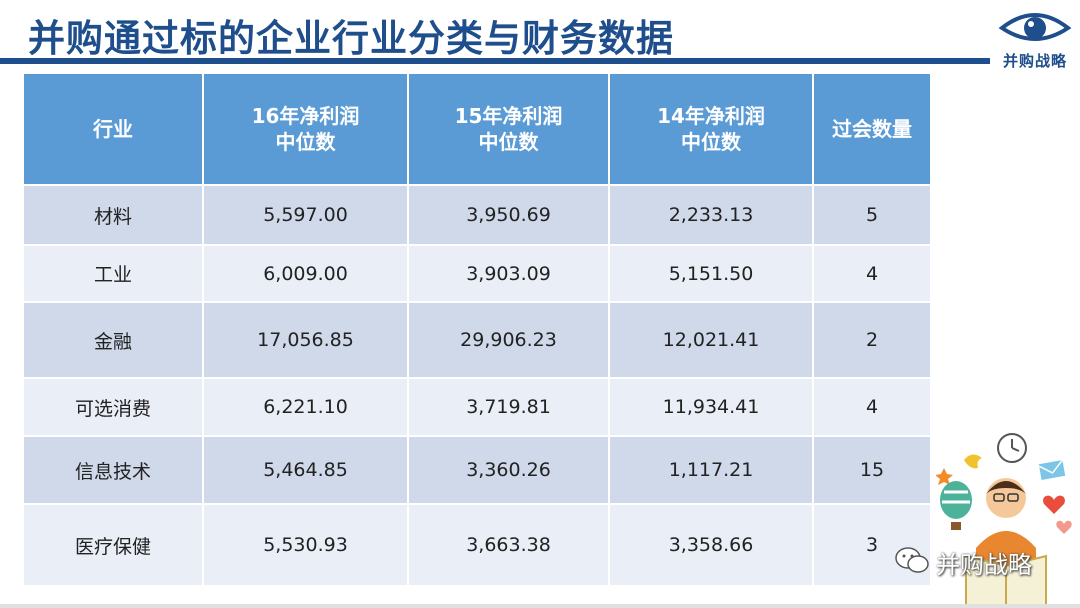 This screenshot has height=608, width=1080. What do you see at coordinates (711, 273) in the screenshot?
I see `cell-value: 5,151.50` at bounding box center [711, 273].